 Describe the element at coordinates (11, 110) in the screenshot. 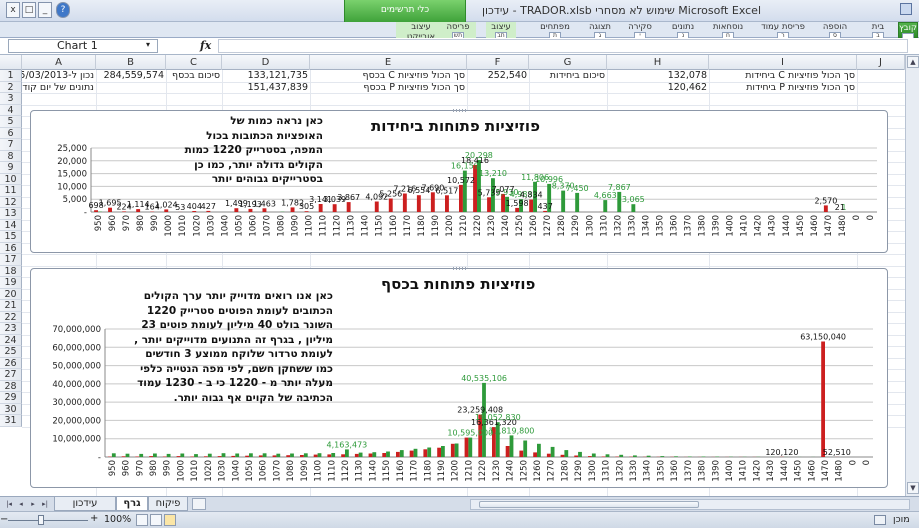

I see `row-header: 4` at that location.